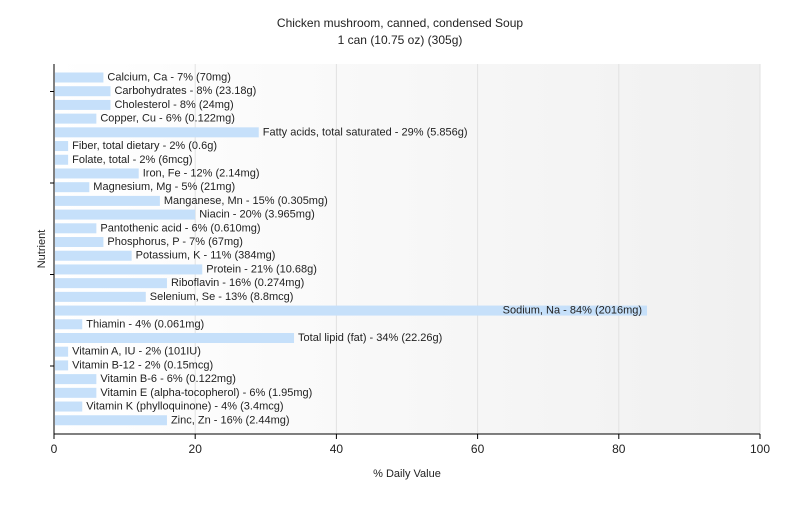 The height and width of the screenshot is (505, 800). I want to click on bar-label: Iron, Fe - 12% (2.14mg), so click(201, 173).